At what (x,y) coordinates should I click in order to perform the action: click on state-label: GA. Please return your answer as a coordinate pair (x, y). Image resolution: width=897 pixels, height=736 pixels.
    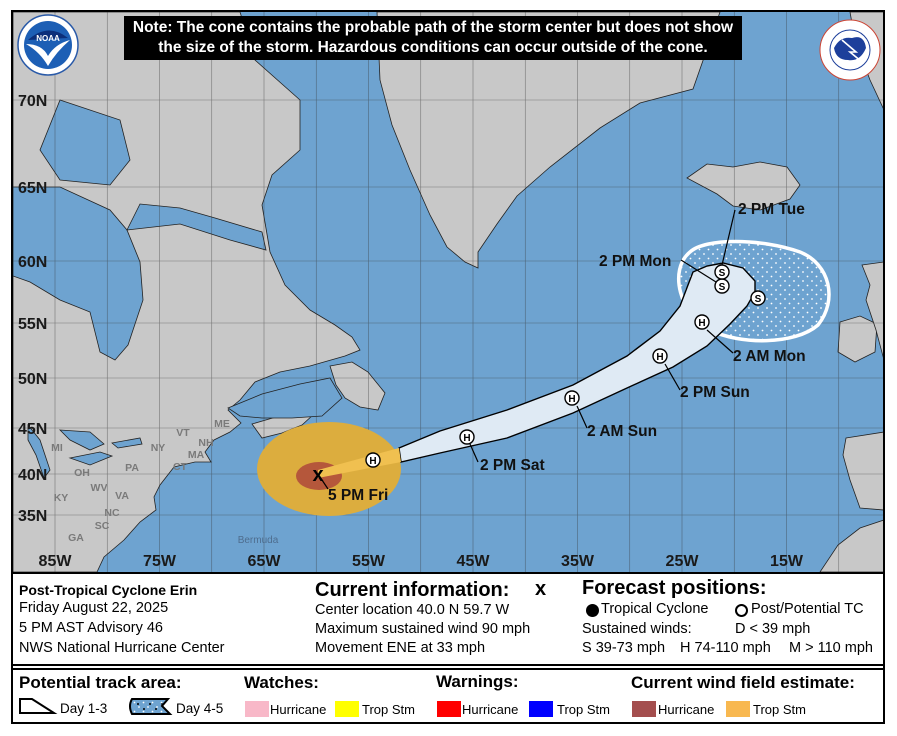
    Looking at the image, I should click on (76, 538).